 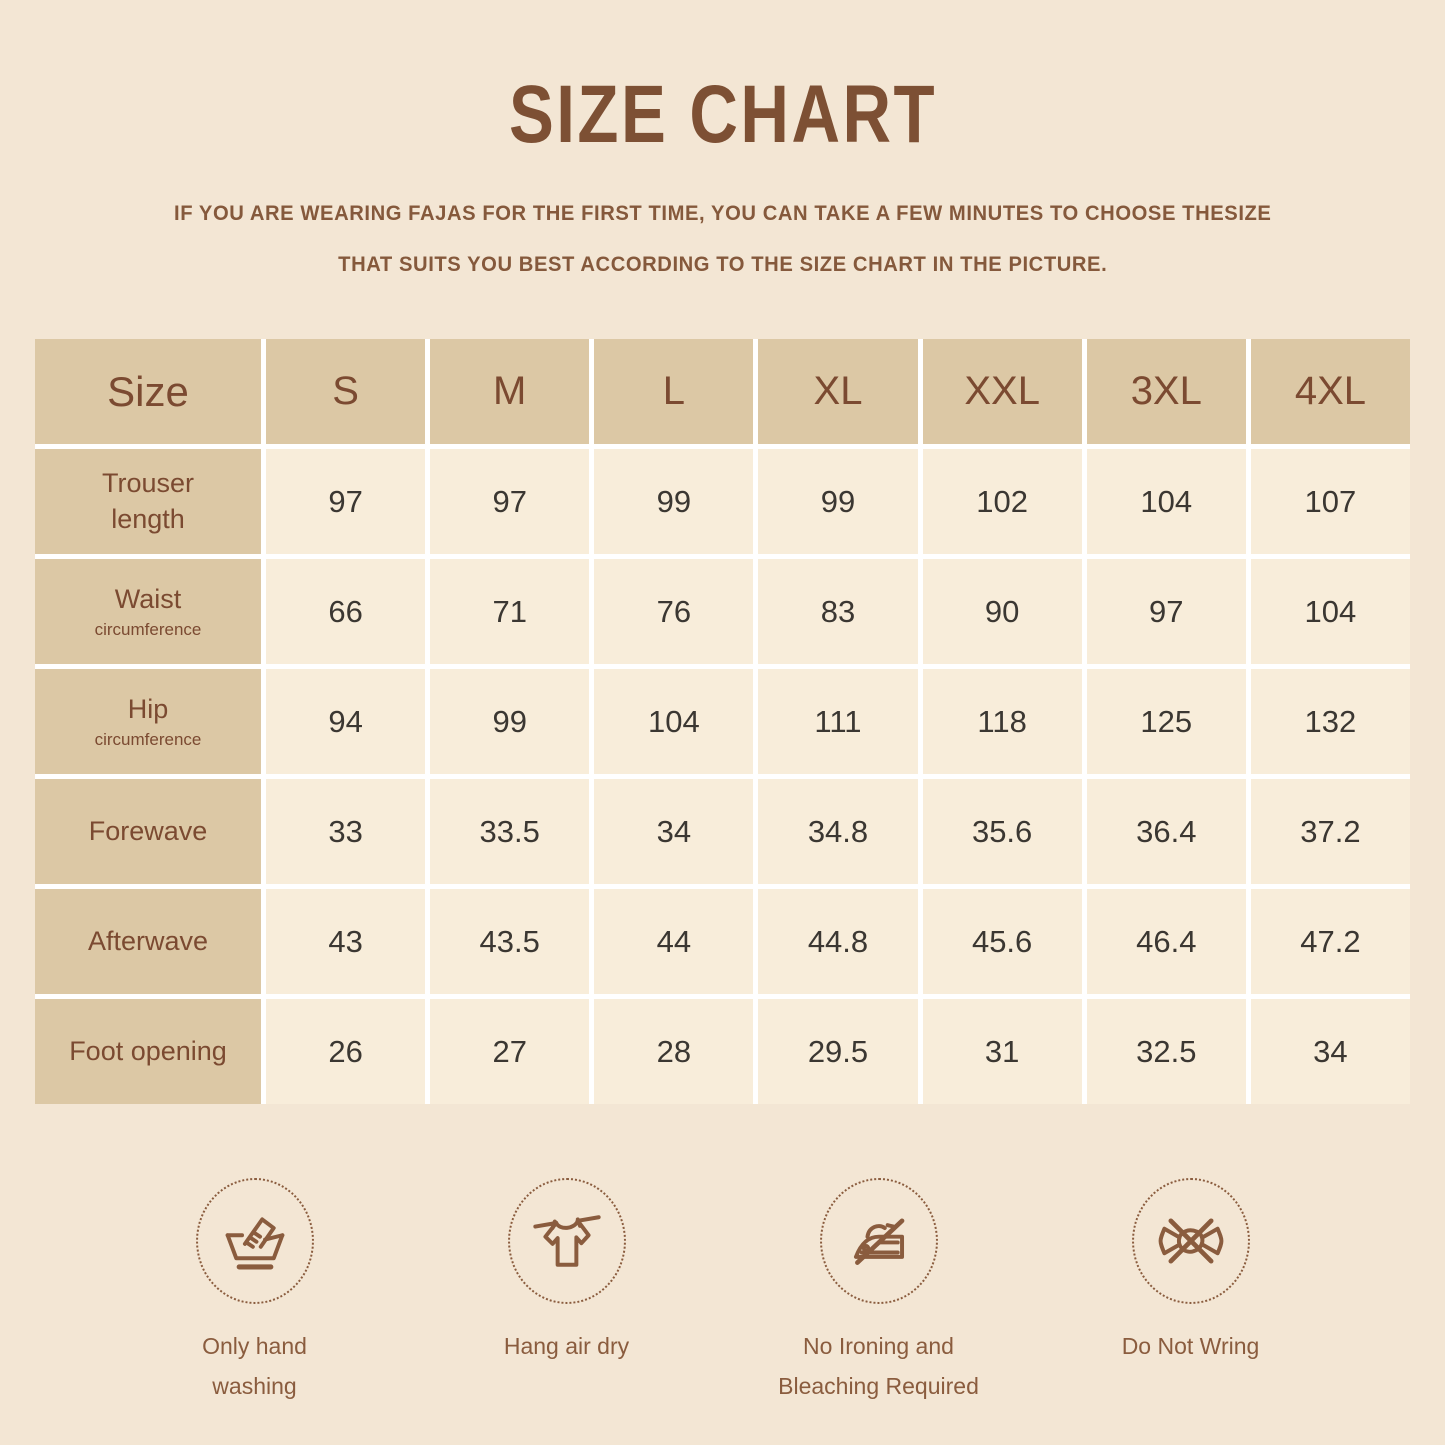 I want to click on table-value-cell: 47.2, so click(x=1330, y=942).